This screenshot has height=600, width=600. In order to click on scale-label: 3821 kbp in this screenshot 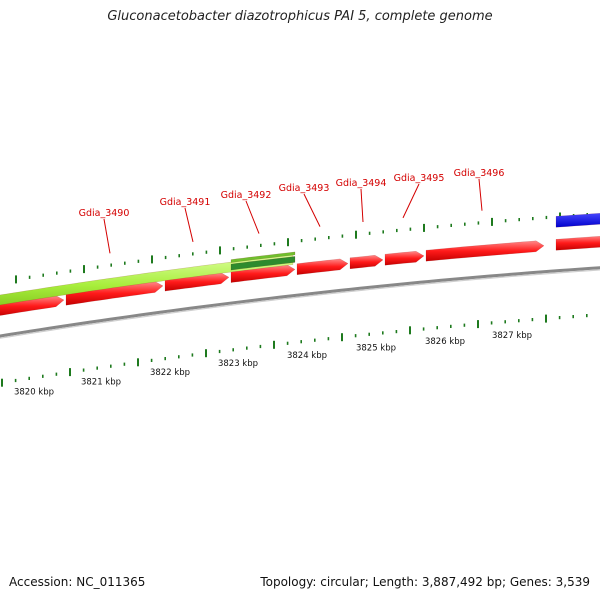, I will do `click(101, 383)`.